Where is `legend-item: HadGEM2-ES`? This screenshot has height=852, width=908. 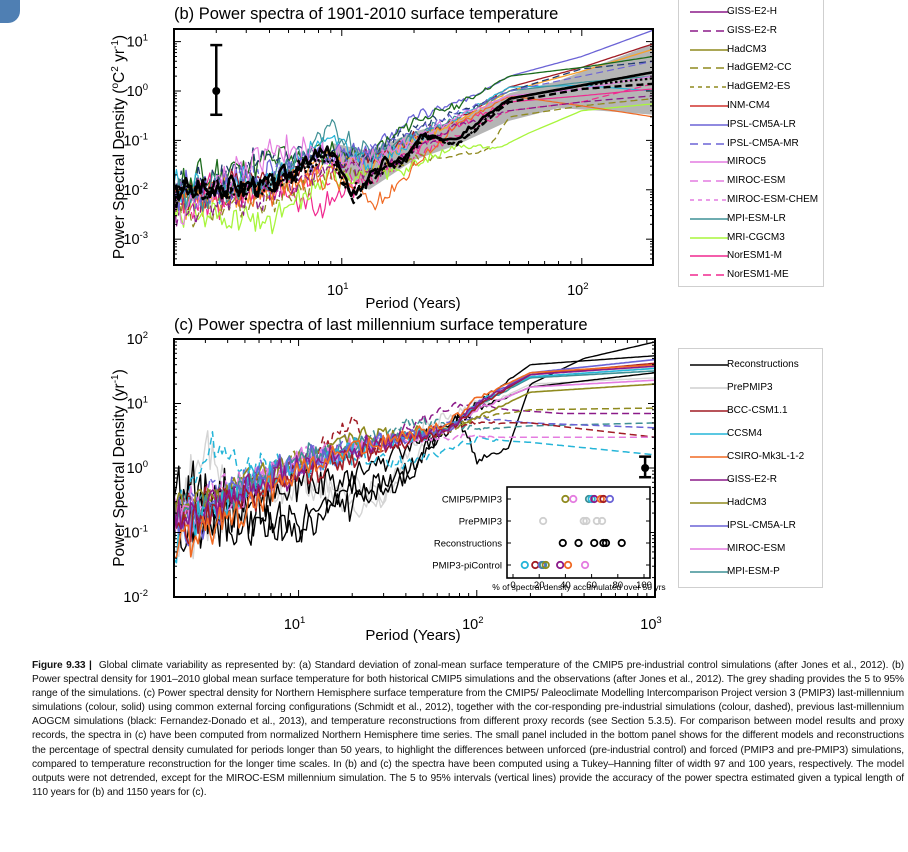
legend-item: HadGEM2-ES is located at coordinates (749, 87).